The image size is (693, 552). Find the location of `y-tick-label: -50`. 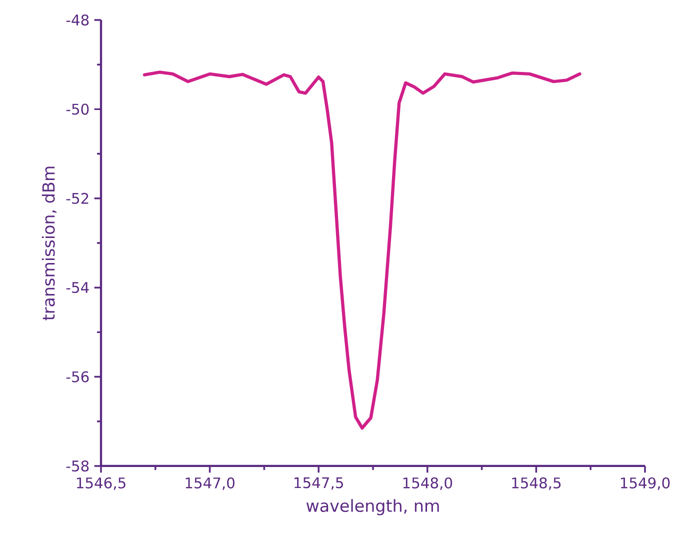

y-tick-label: -50 is located at coordinates (77, 109).